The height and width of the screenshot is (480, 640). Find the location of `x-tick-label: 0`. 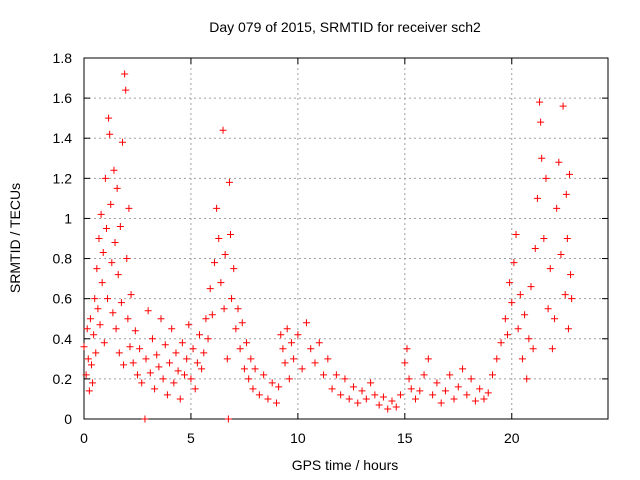

x-tick-label: 0 is located at coordinates (84, 438).